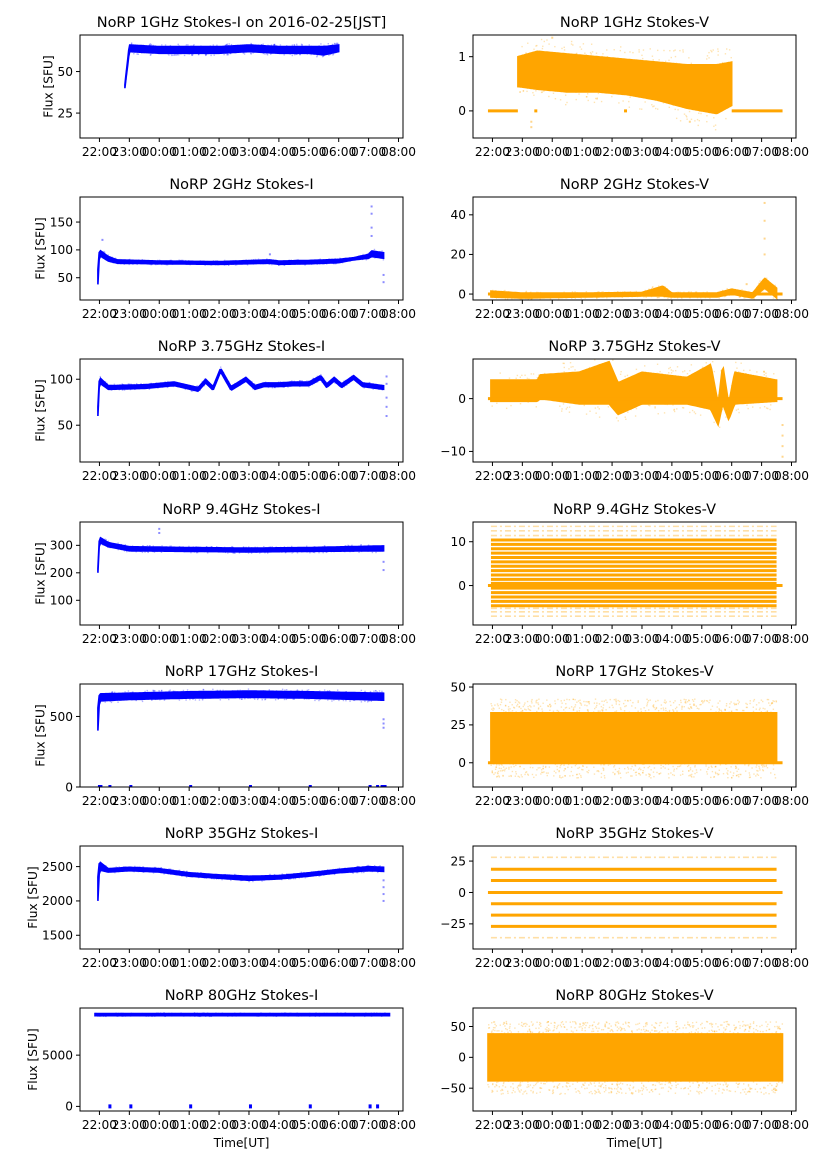  I want to click on x-tick-label: 04:00, so click(671, 1125).